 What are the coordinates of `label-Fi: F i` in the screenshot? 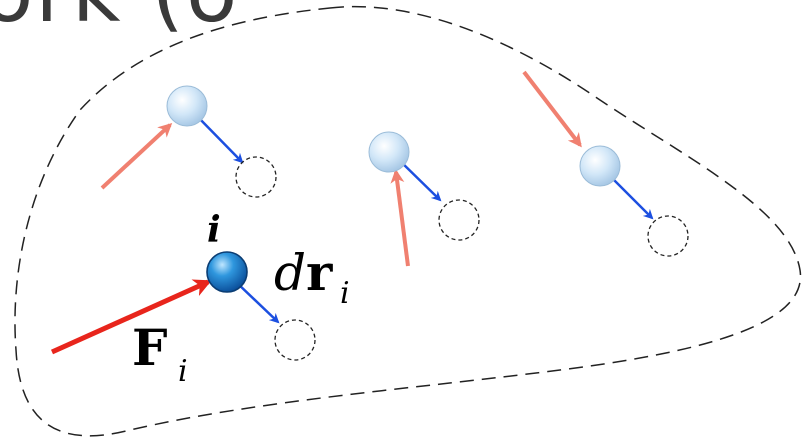 It's located at (160, 353).